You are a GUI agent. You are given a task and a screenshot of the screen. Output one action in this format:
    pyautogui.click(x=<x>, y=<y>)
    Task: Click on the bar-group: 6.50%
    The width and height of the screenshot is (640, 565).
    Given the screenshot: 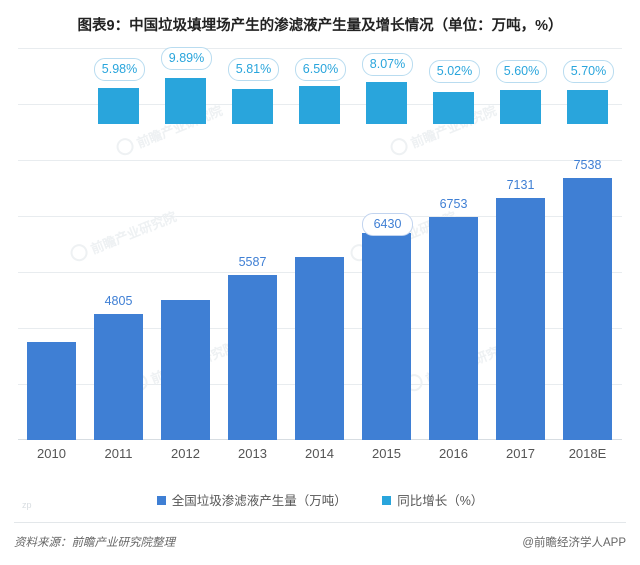 What is the action you would take?
    pyautogui.click(x=319, y=244)
    